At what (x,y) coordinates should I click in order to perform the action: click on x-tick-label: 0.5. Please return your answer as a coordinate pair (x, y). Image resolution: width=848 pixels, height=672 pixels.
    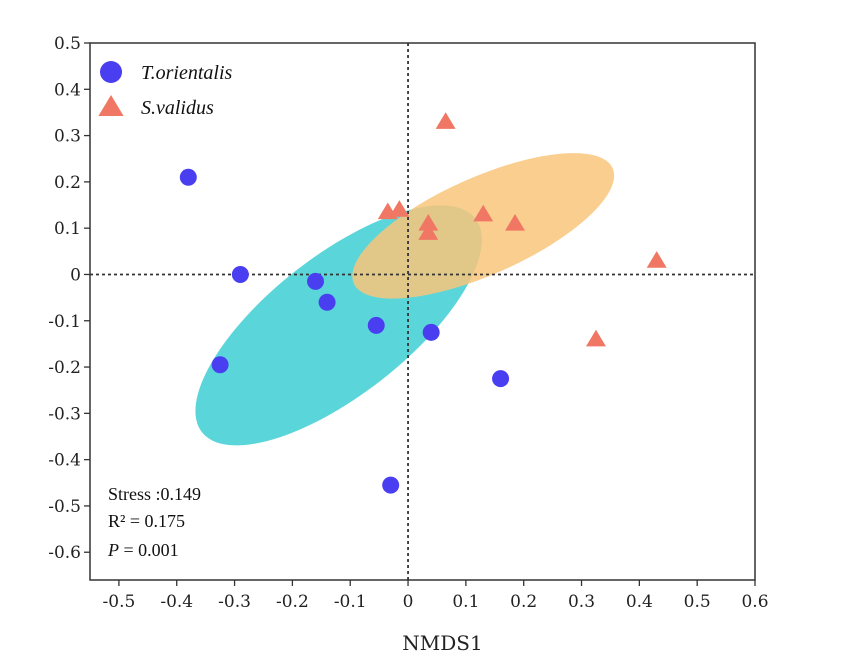
    Looking at the image, I should click on (697, 602).